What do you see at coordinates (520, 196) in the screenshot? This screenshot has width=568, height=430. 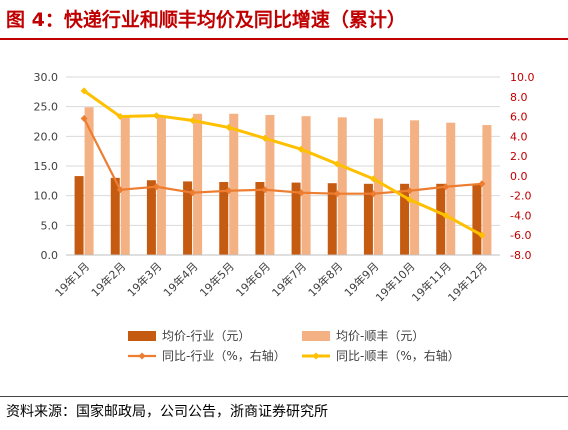 I see `right-axis-tick-label: -2.0` at bounding box center [520, 196].